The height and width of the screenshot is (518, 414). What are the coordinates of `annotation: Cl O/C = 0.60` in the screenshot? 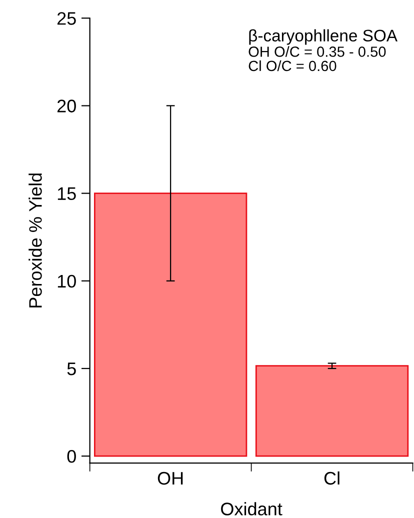 It's located at (292, 66).